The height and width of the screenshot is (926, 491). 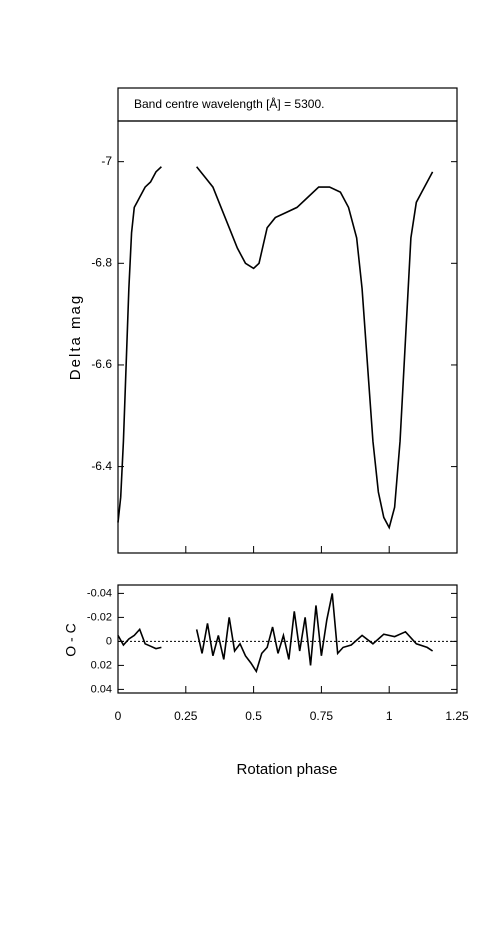 I want to click on residual-frame, so click(x=287, y=639).